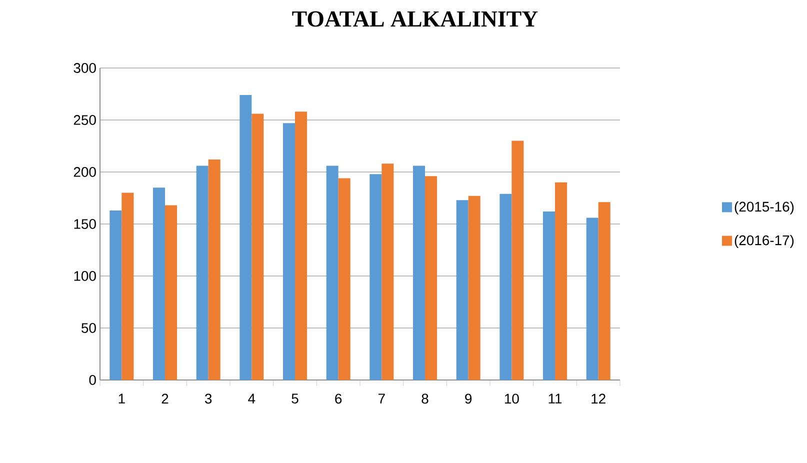 The image size is (807, 463). What do you see at coordinates (85, 172) in the screenshot?
I see `y-tick-label: 200` at bounding box center [85, 172].